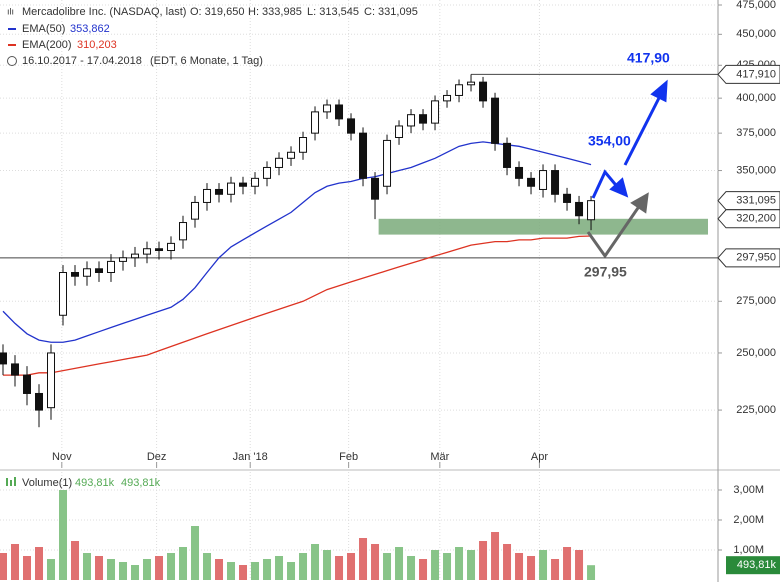 This screenshot has width=780, height=582. I want to click on ohlc: H: 333,985, so click(275, 12).